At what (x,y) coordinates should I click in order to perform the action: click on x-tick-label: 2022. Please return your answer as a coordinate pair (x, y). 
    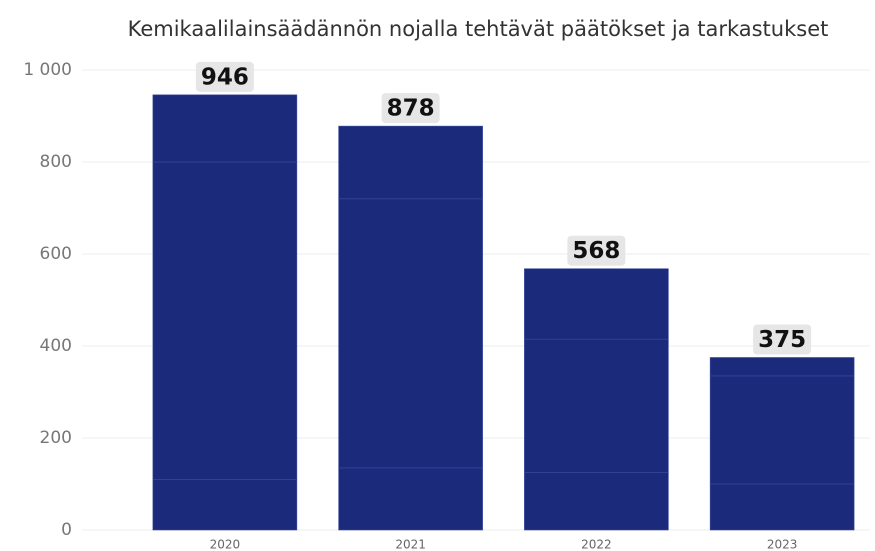
    Looking at the image, I should click on (596, 544).